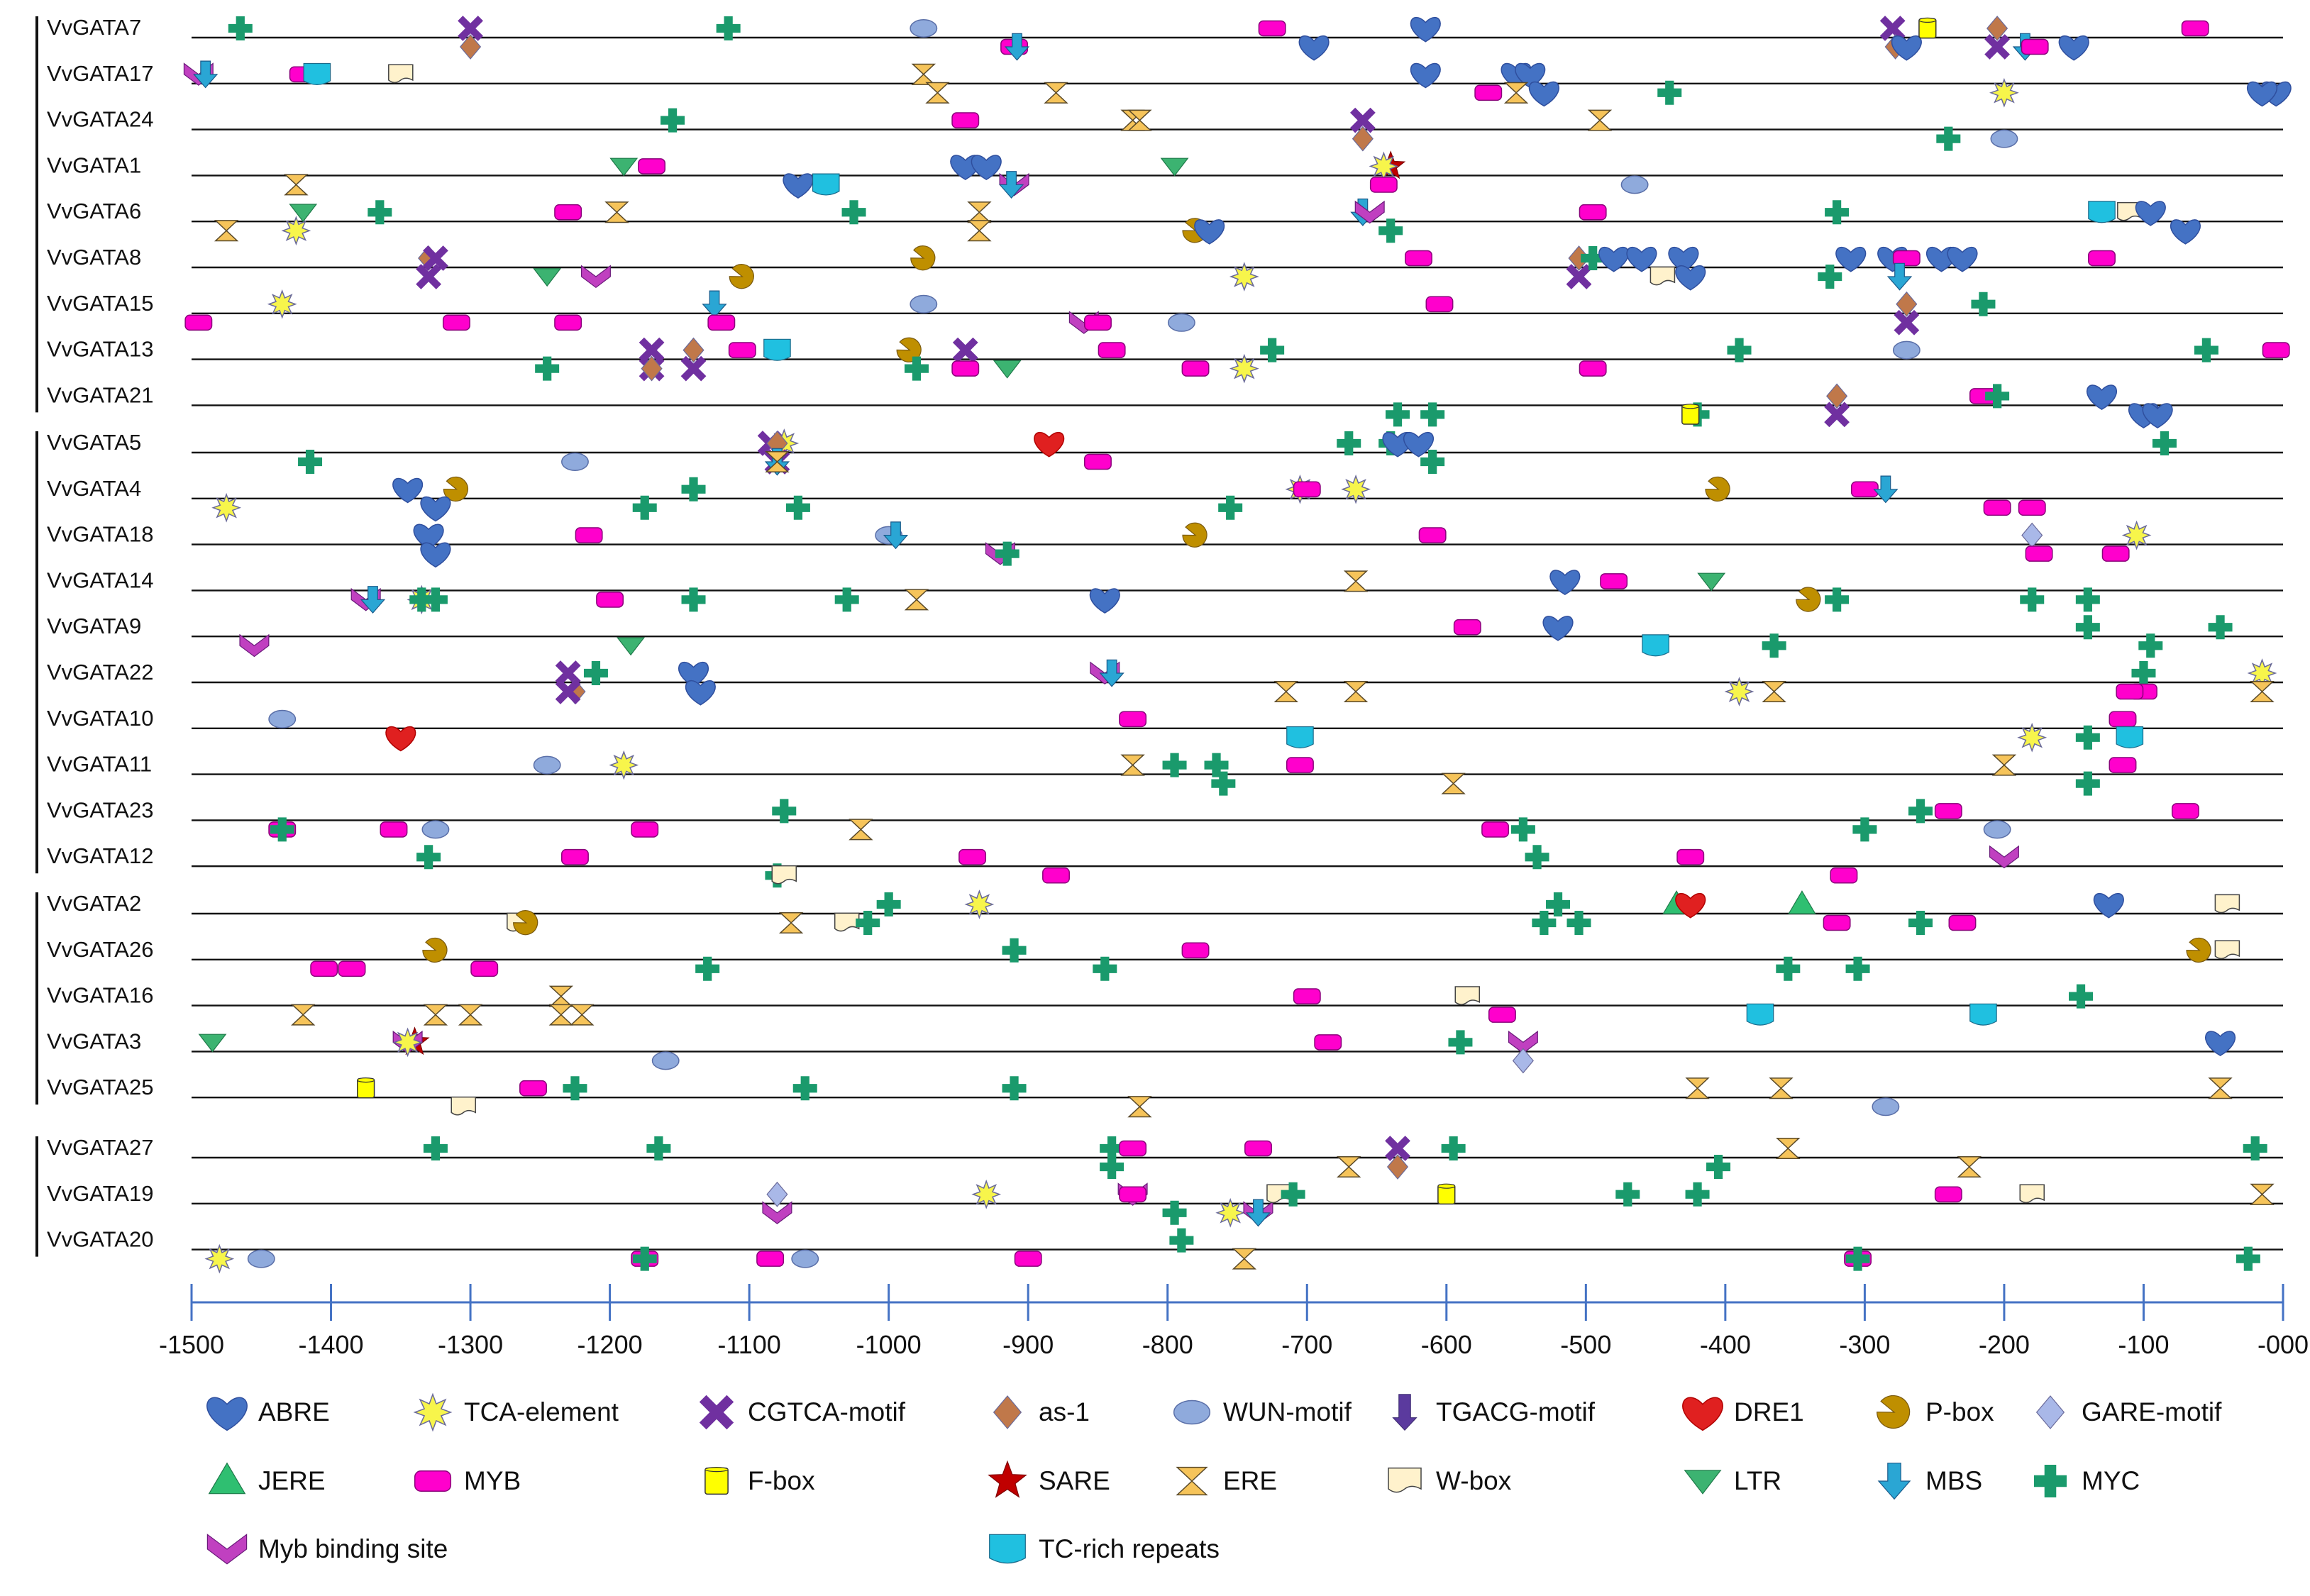  What do you see at coordinates (1864, 1344) in the screenshot?
I see `axis-tick-label: -300` at bounding box center [1864, 1344].